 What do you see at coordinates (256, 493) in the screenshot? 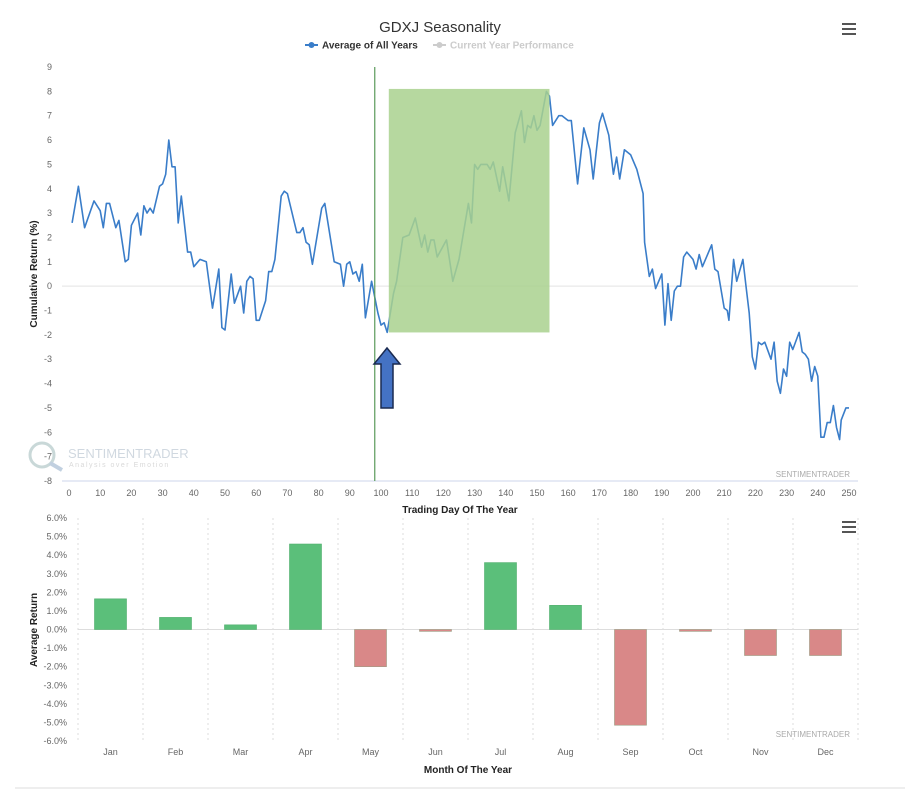
I see `x-tick-label: 60` at bounding box center [256, 493].